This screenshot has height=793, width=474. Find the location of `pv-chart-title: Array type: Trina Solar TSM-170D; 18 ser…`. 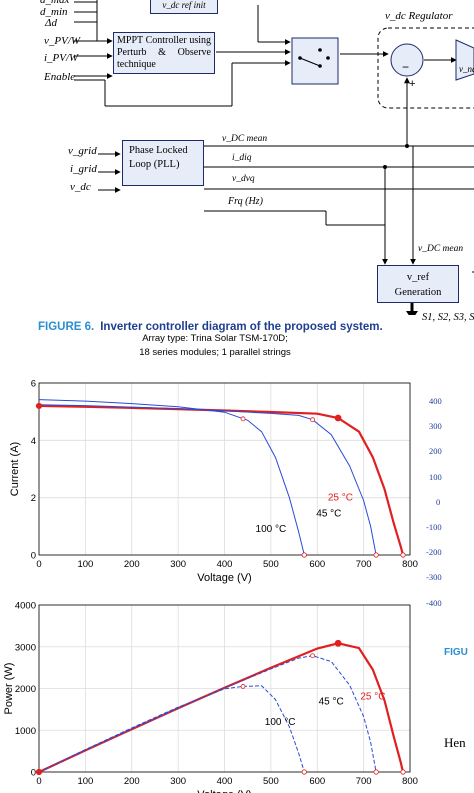

pv-chart-title: Array type: Trina Solar TSM-170D; 18 ser… is located at coordinates (215, 346).